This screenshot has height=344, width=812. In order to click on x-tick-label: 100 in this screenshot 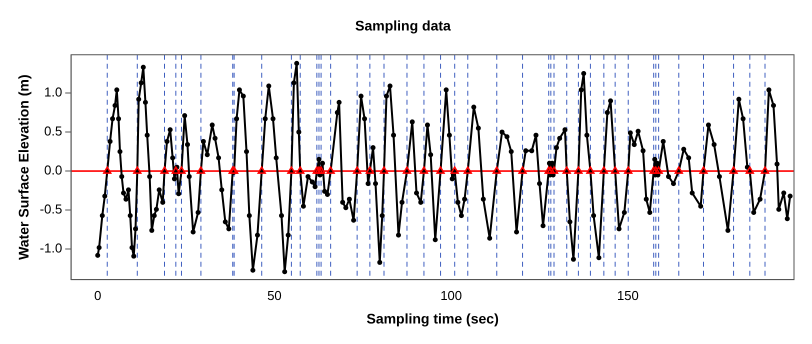, I will do `click(451, 295)`.